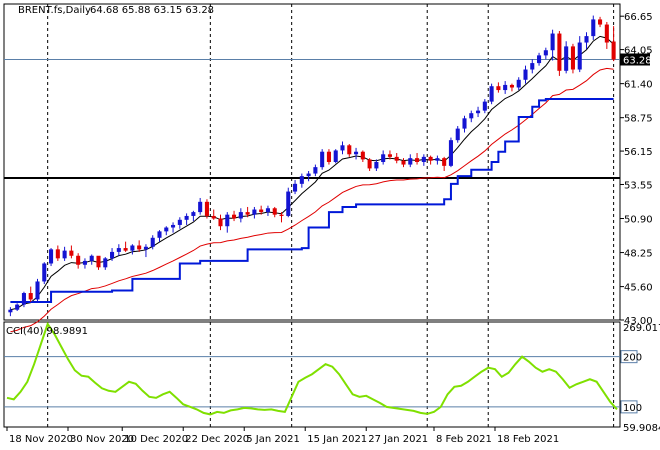  Describe the element at coordinates (217, 439) in the screenshot. I see `x-tick-label: 22 Dec 2020` at that location.